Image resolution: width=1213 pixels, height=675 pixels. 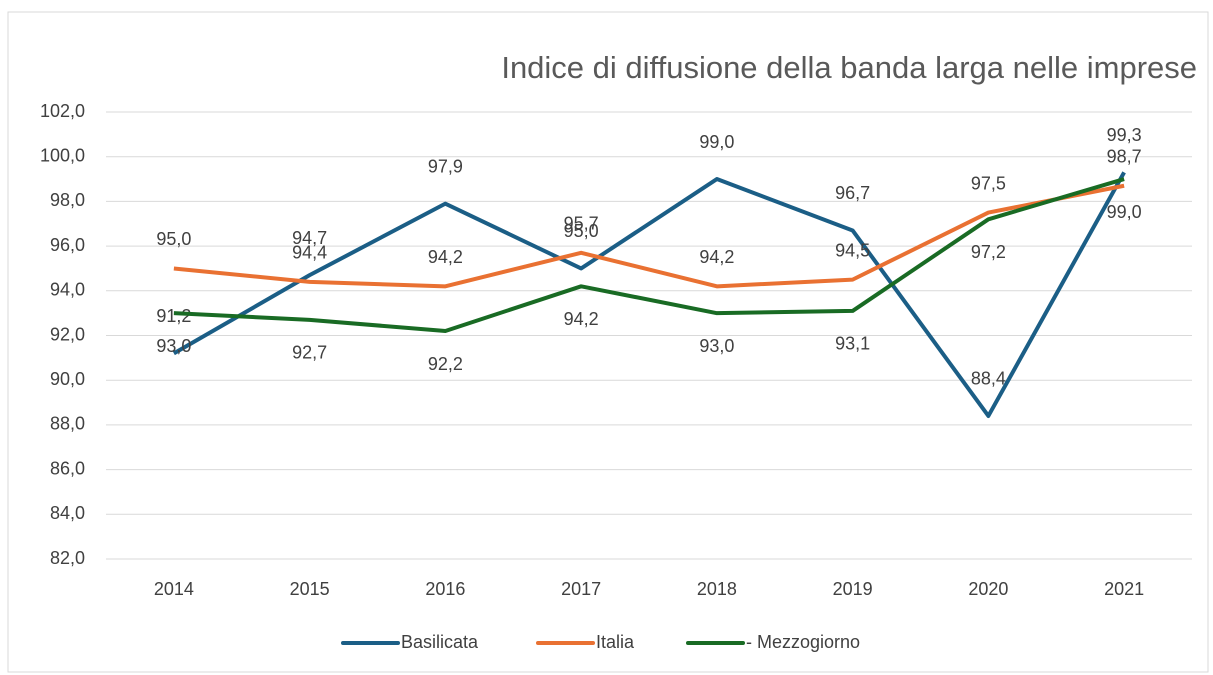 What do you see at coordinates (309, 353) in the screenshot?
I see `data-label: 92,7` at bounding box center [309, 353].